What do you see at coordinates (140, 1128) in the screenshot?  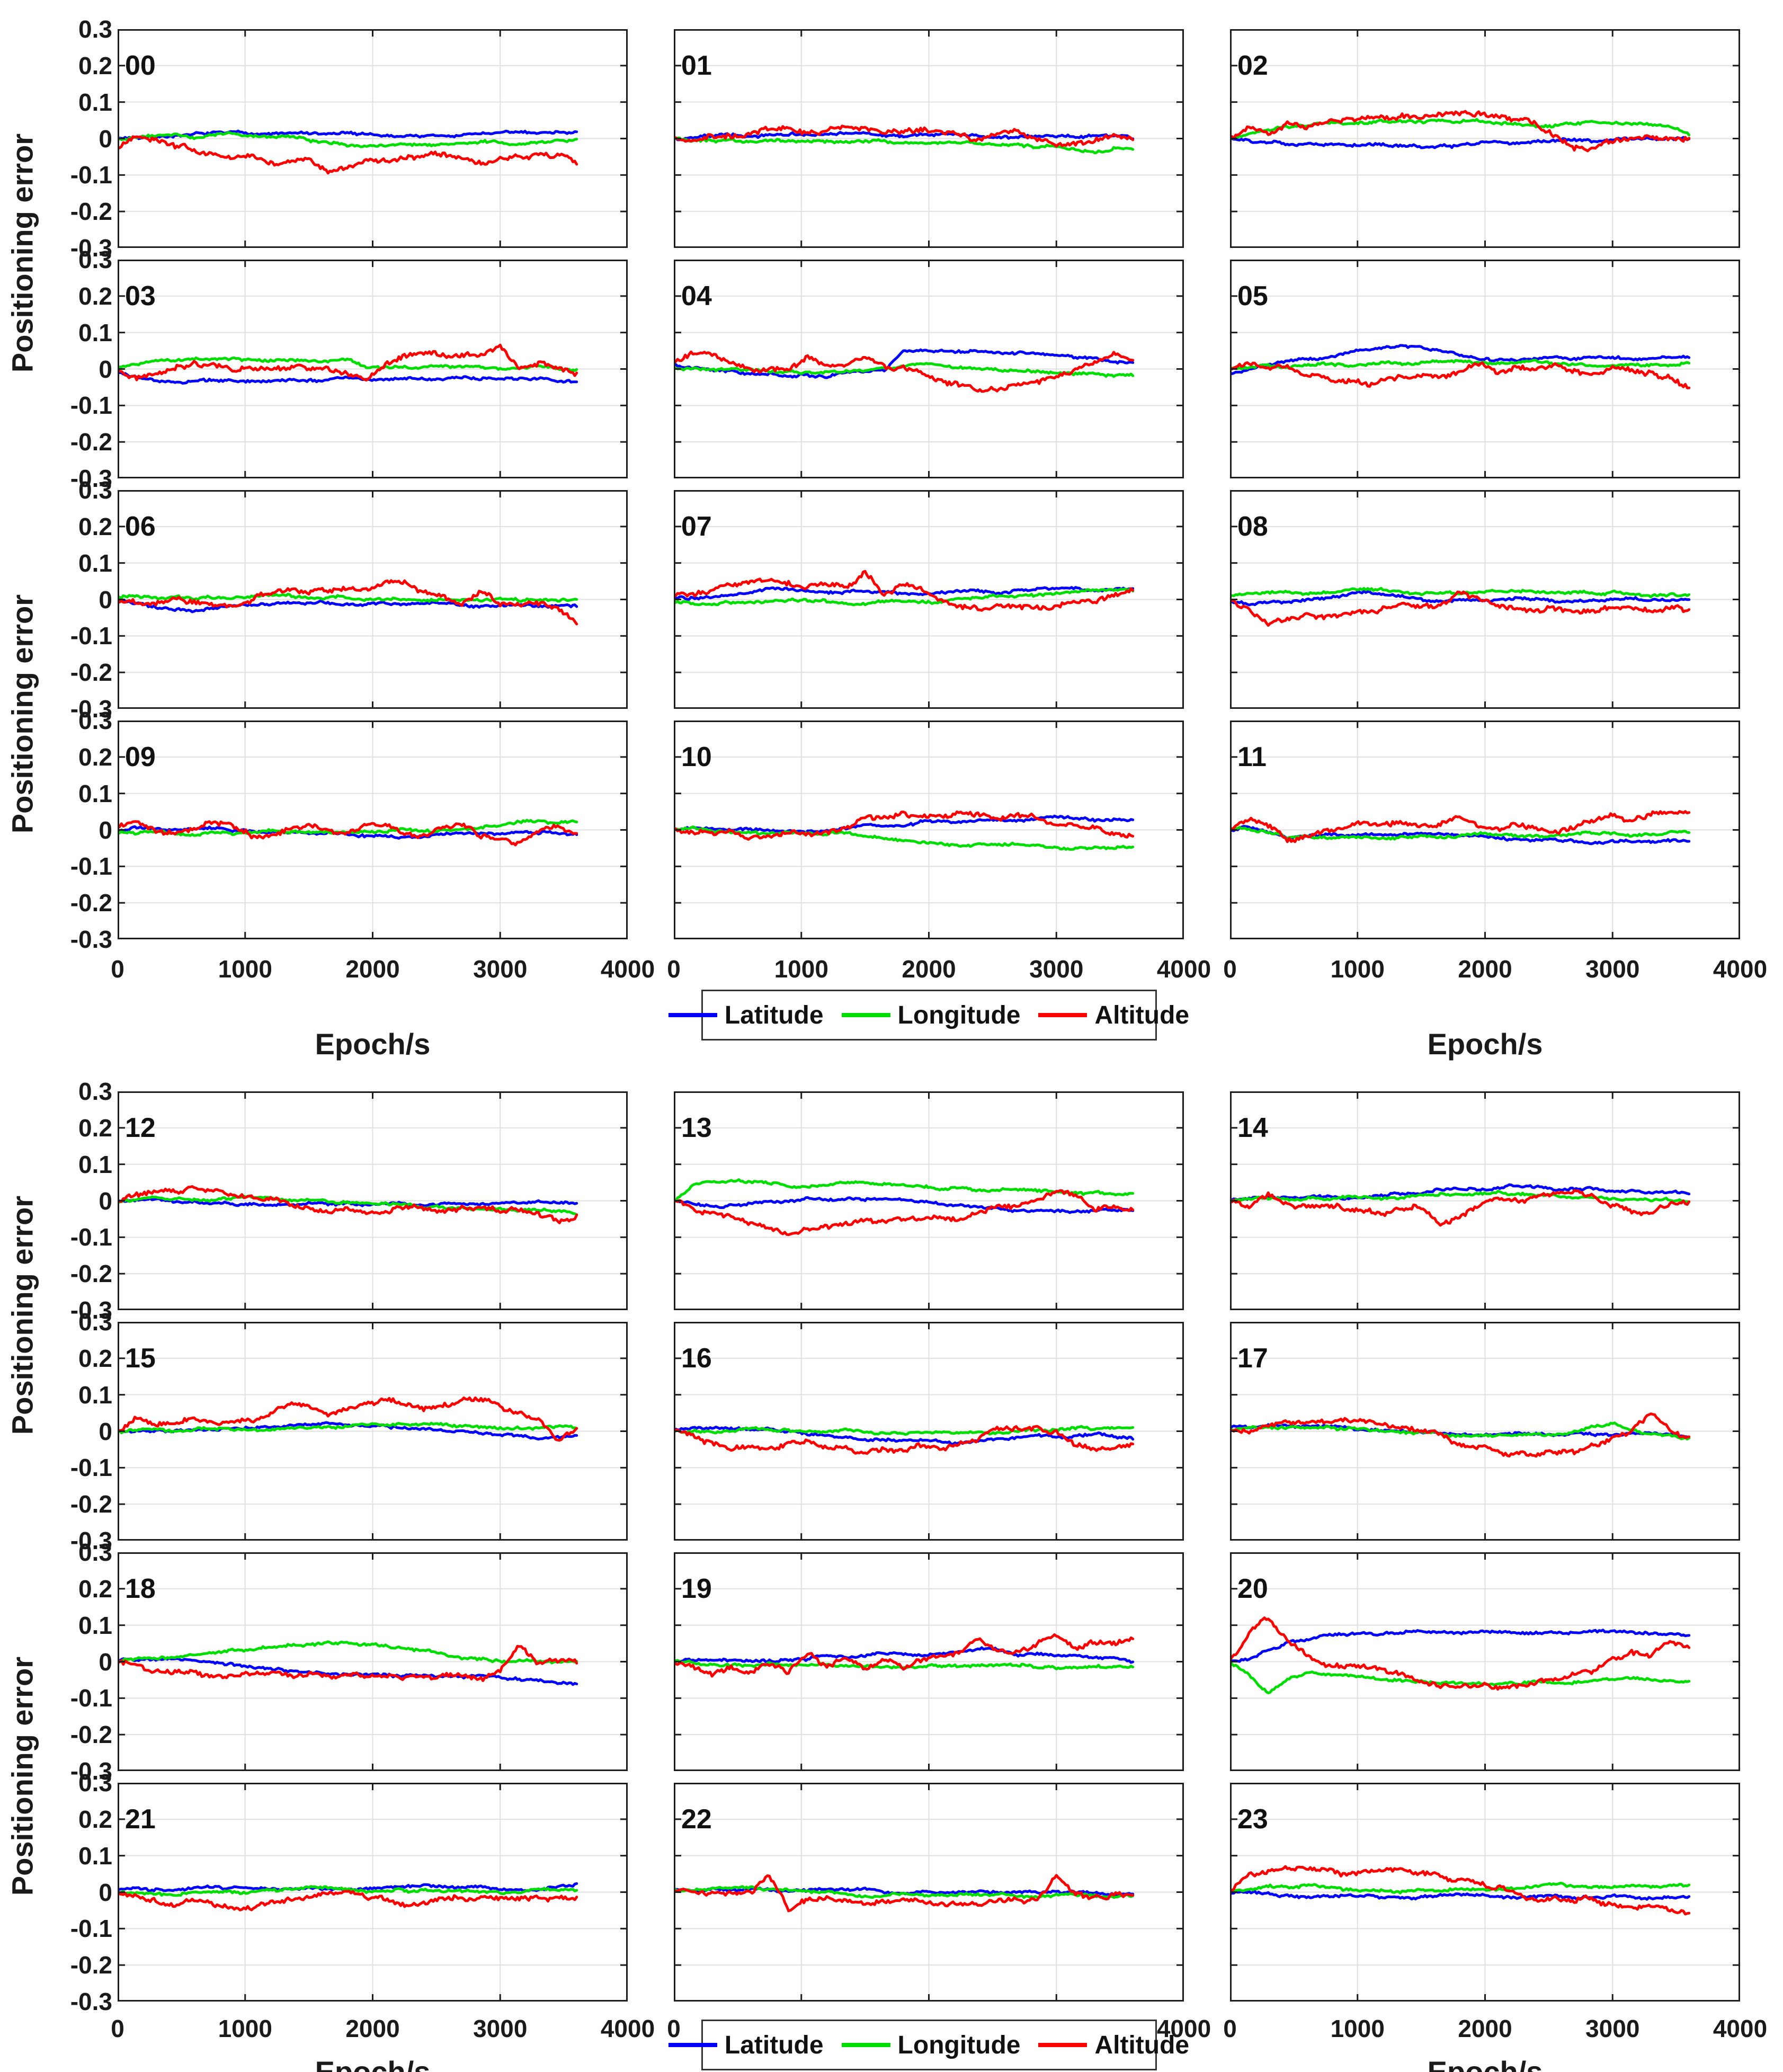 I see `subplot-id-label: 12` at bounding box center [140, 1128].